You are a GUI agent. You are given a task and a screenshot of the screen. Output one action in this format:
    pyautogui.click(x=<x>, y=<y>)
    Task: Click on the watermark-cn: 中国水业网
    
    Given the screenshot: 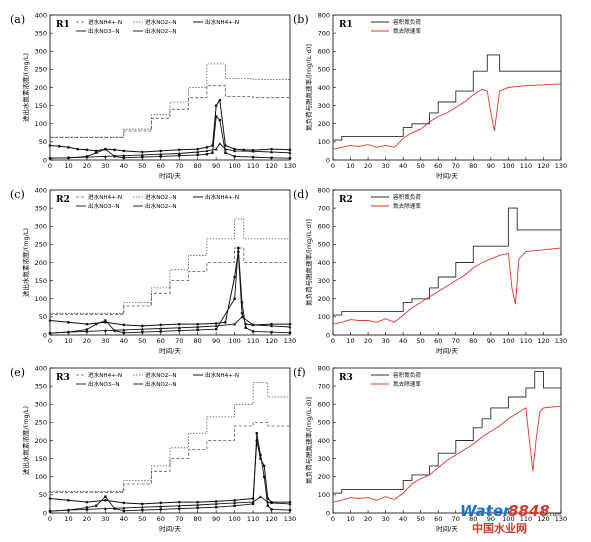 What is the action you would take?
    pyautogui.click(x=499, y=528)
    